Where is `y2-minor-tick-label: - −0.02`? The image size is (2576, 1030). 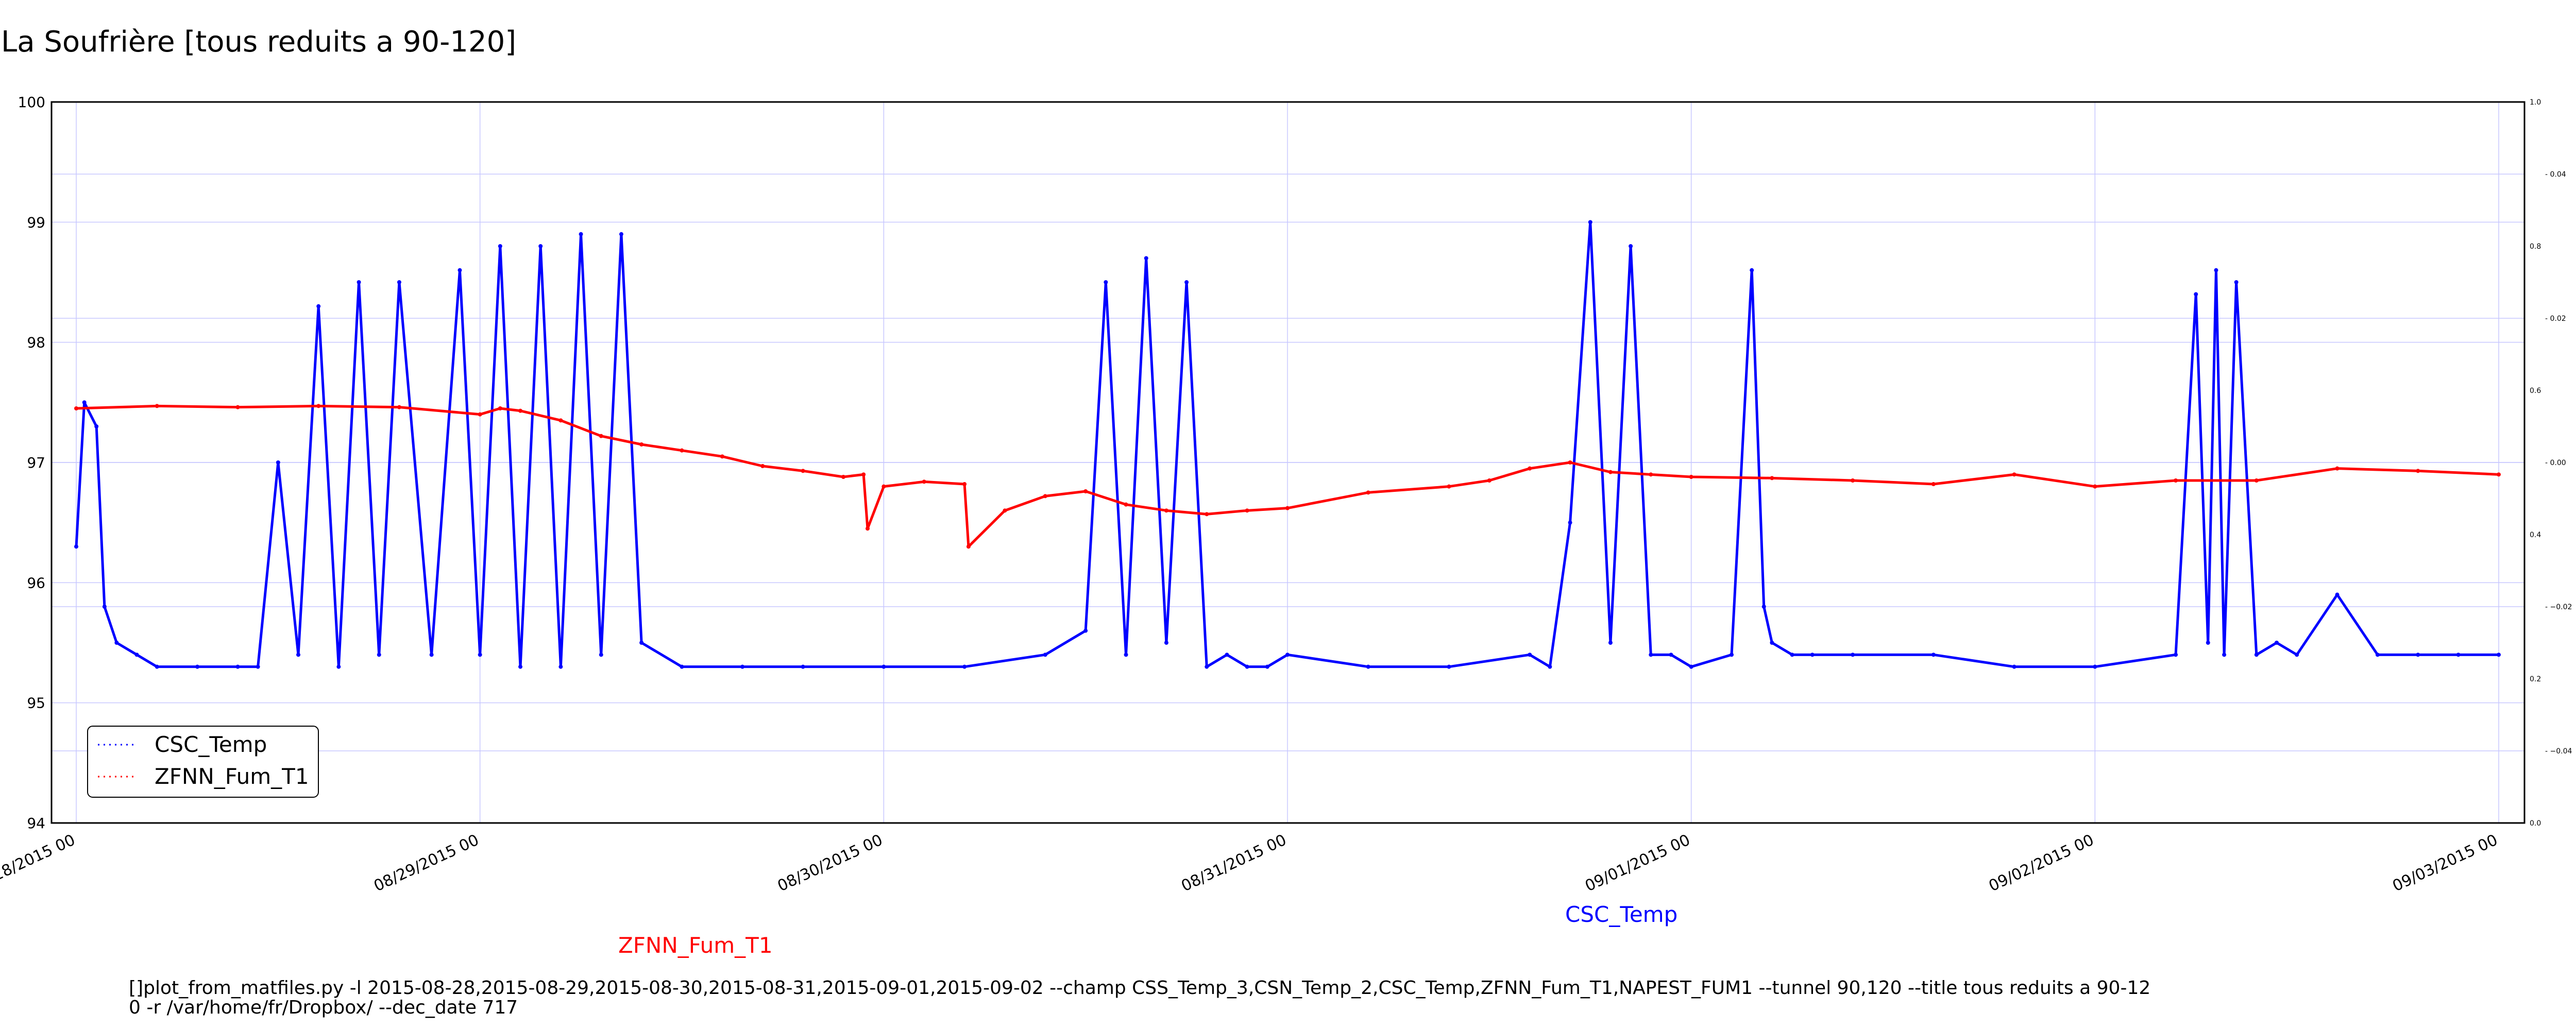
y2-minor-tick-label: - −0.02 is located at coordinates (2558, 607).